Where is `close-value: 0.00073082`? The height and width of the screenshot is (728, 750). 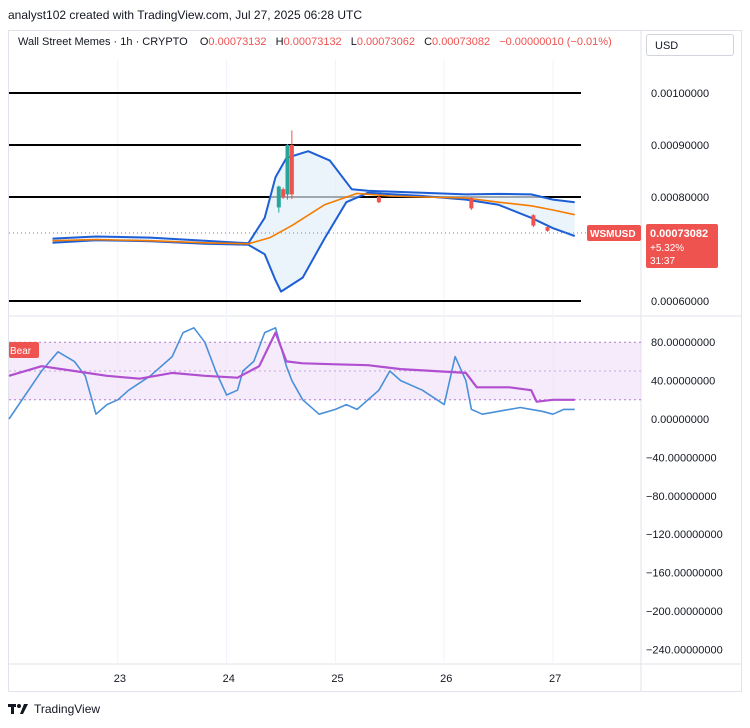 close-value: 0.00073082 is located at coordinates (461, 42).